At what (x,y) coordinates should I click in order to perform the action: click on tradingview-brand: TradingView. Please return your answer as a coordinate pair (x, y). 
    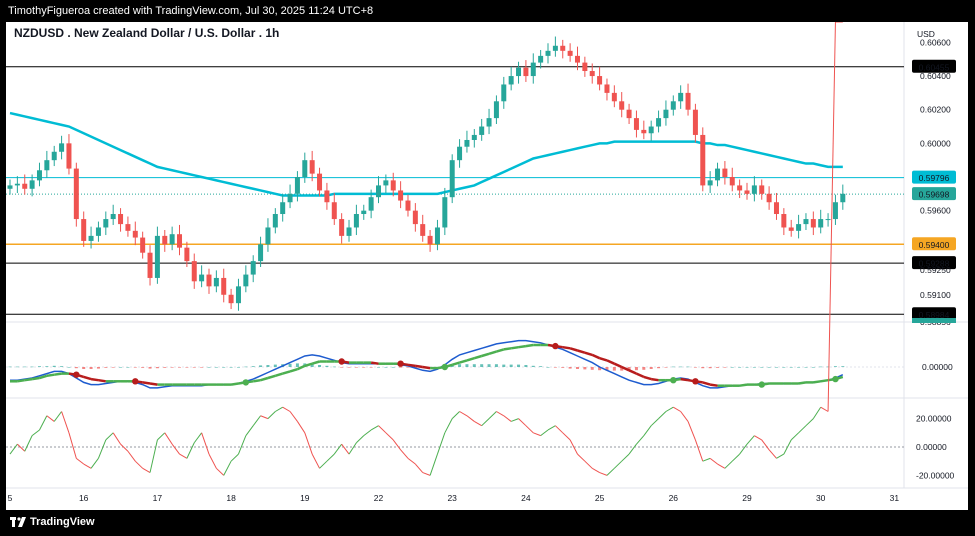
    Looking at the image, I should click on (52, 522).